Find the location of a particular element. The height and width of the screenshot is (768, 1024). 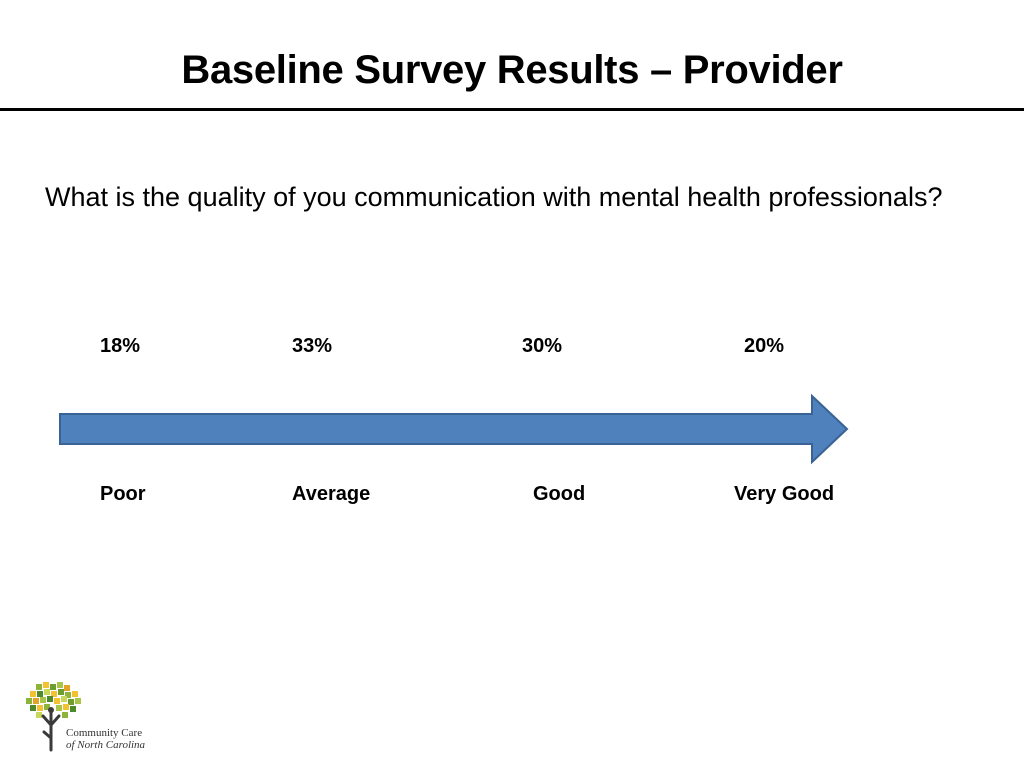

percent-poor: 18% is located at coordinates (120, 346).